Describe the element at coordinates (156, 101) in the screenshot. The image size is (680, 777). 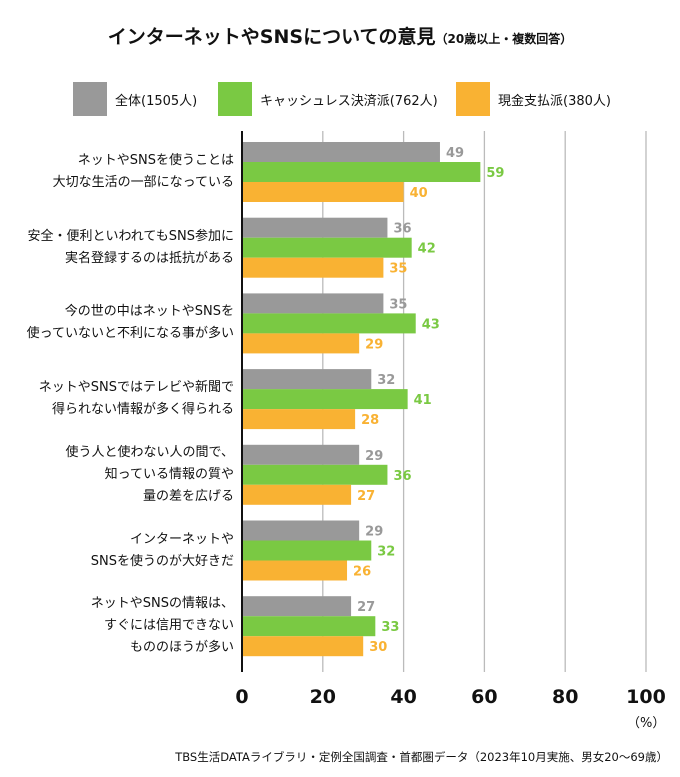
I see `legend-label-all: 全体(1505人)` at that location.